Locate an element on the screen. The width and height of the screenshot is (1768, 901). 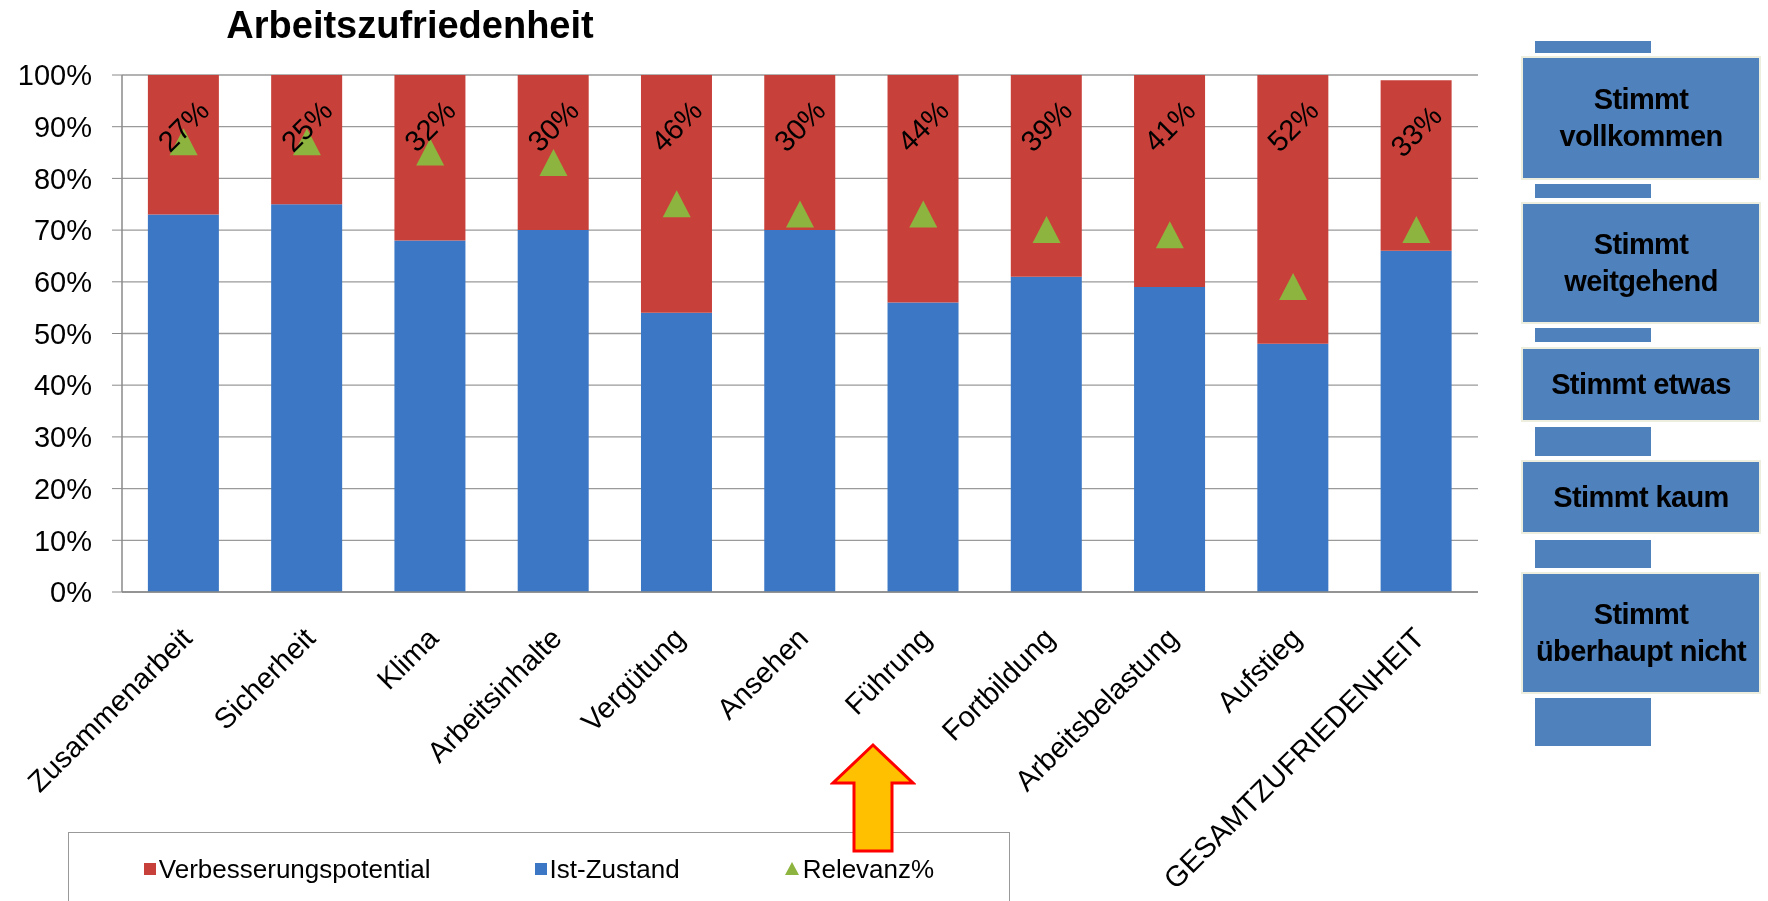
data-label: 46% is located at coordinates (676, 126).